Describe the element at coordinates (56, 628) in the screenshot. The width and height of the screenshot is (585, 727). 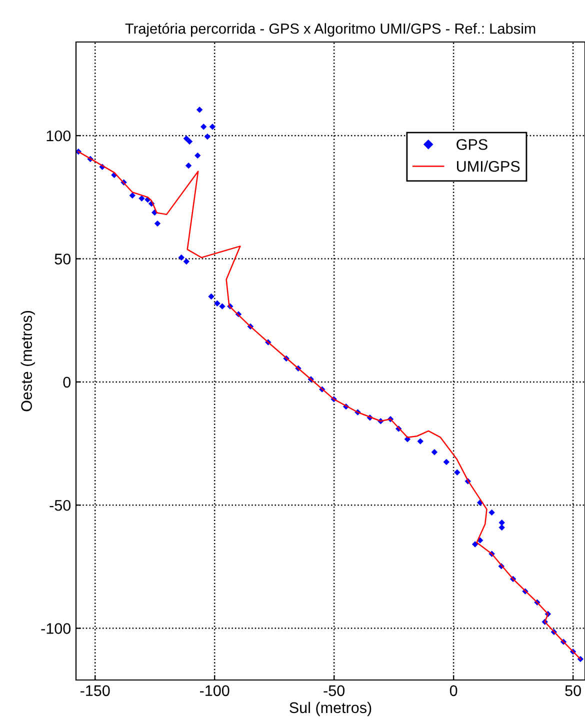
I see `y-tick-label: -100` at that location.